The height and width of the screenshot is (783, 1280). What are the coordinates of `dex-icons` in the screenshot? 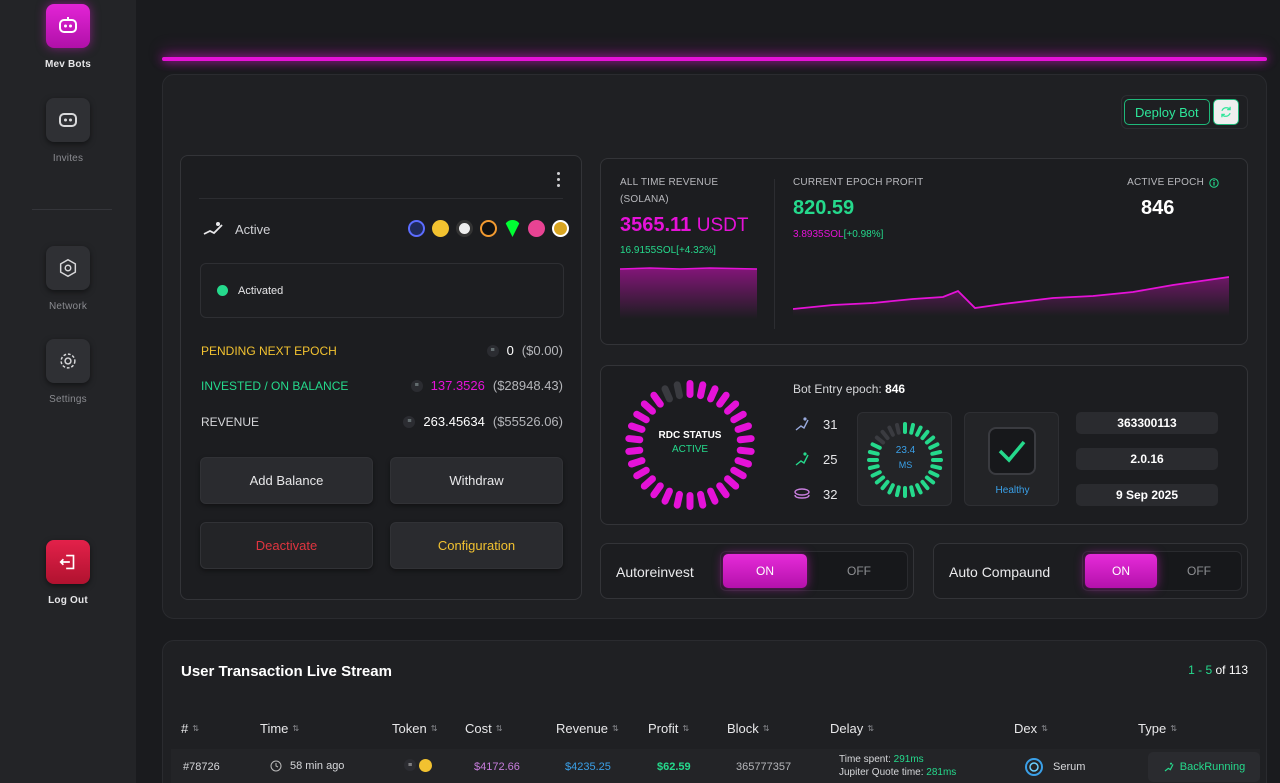 It's located at (488, 228).